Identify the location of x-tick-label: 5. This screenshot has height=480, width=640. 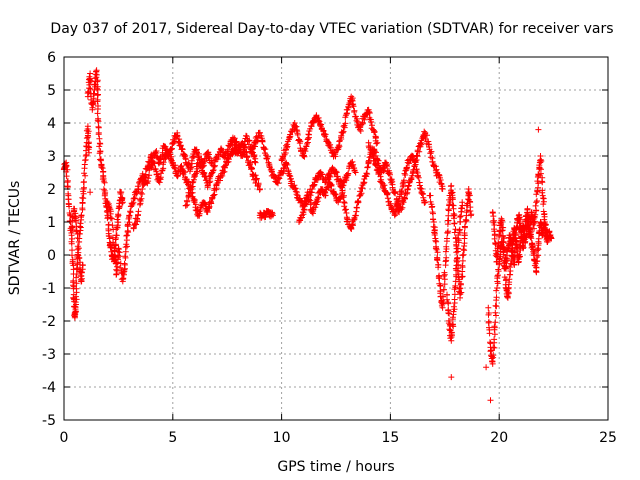
(172, 438).